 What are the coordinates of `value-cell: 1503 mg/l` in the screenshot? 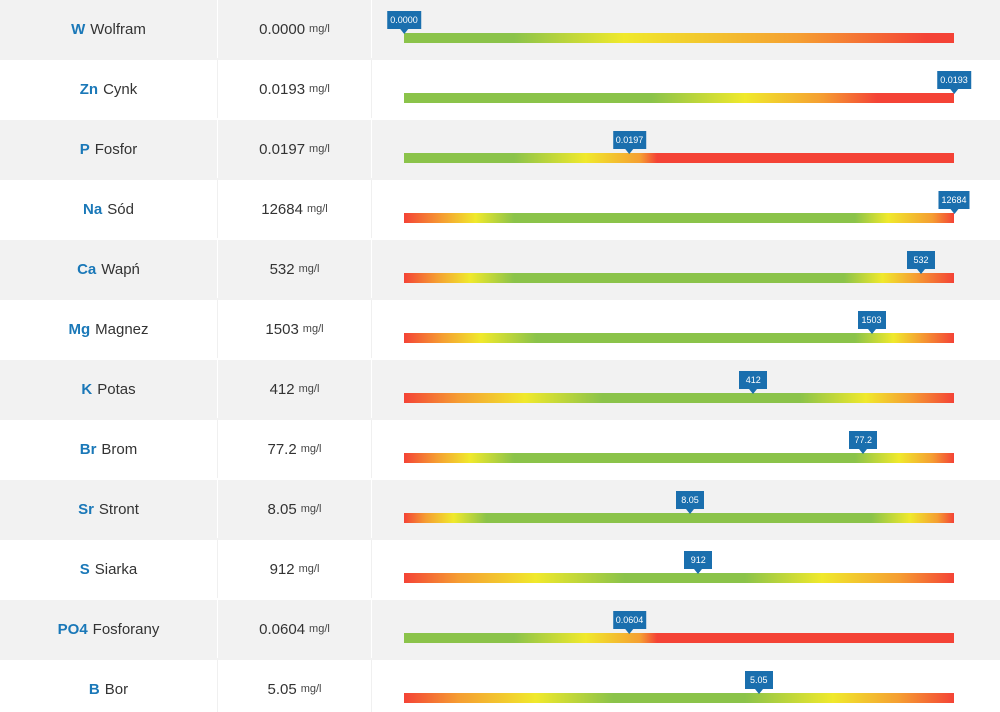 It's located at (294, 329).